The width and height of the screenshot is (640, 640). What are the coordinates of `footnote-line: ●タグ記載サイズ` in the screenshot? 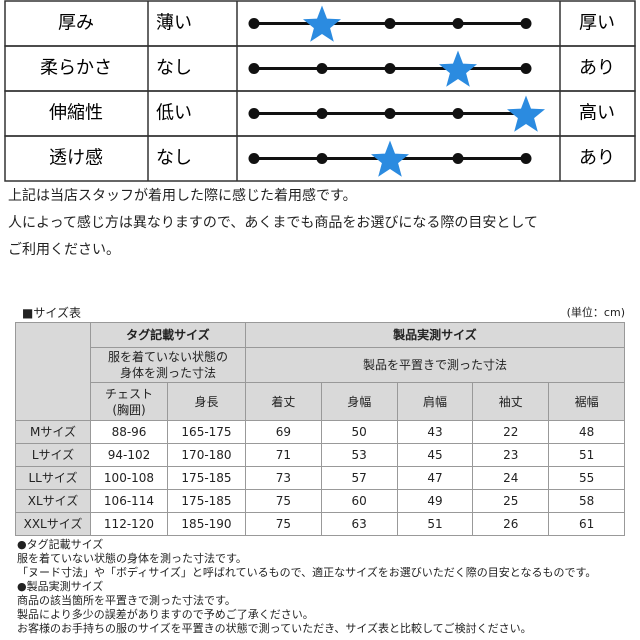 It's located at (60, 544).